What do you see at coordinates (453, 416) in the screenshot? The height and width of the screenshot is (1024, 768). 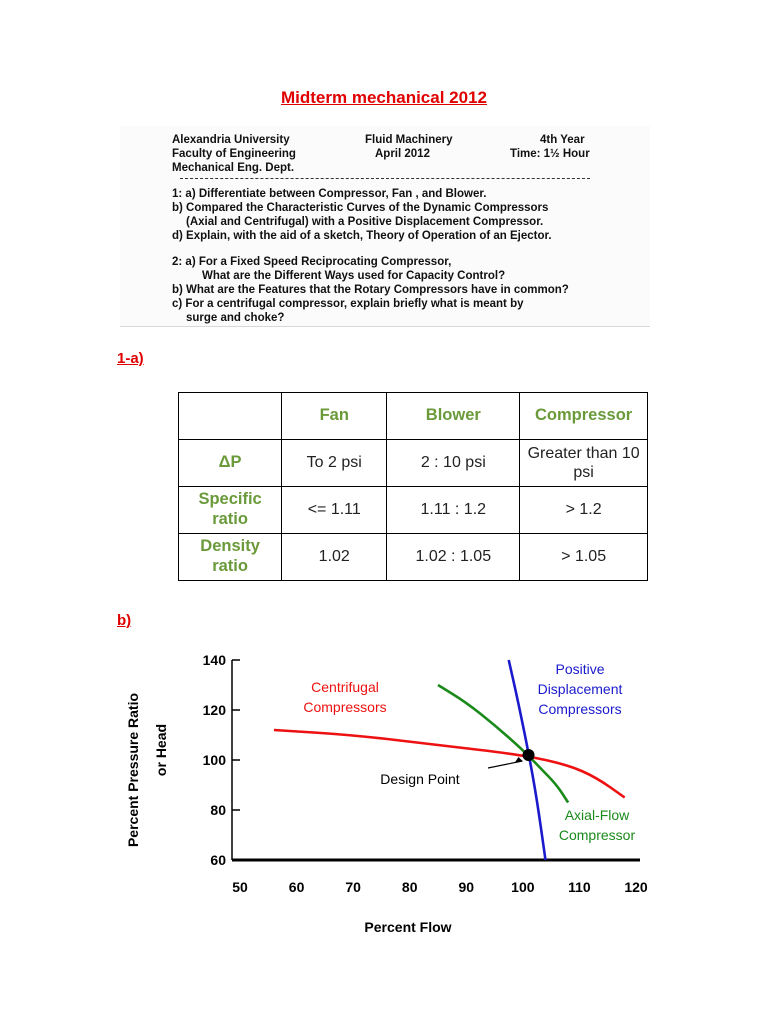 I see `column-header-blower: Blower` at bounding box center [453, 416].